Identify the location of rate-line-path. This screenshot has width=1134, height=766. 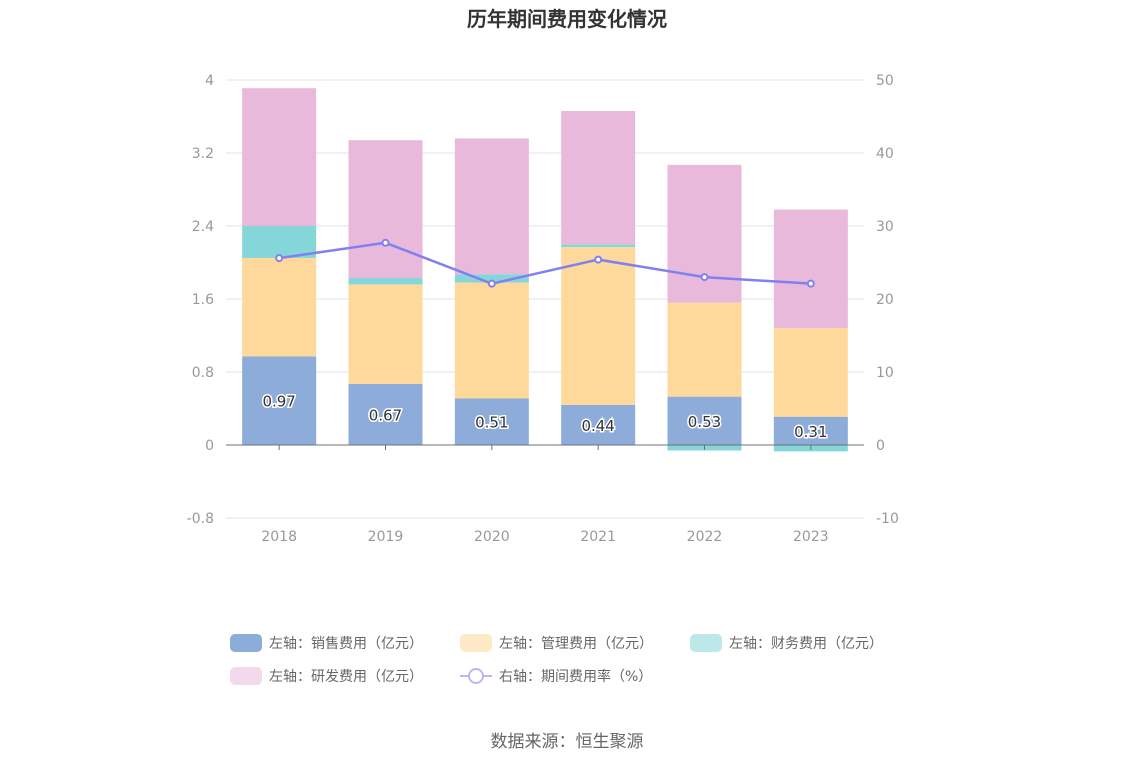
(544, 263).